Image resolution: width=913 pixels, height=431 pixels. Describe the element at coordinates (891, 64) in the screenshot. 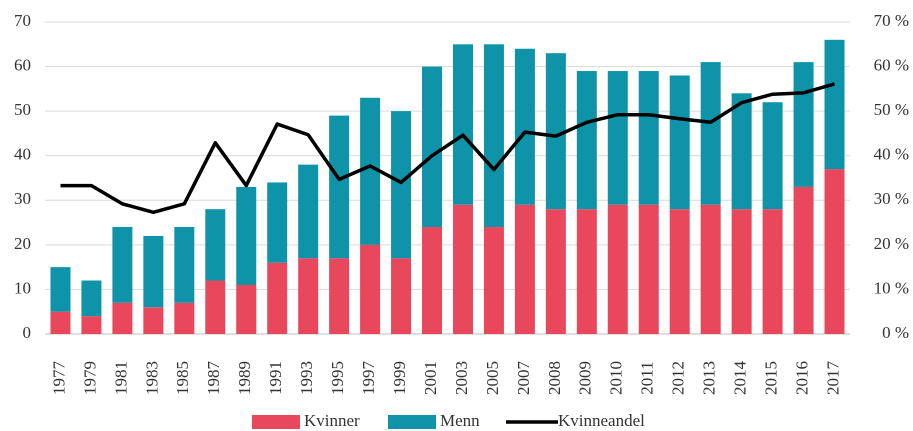

I see `y2-tick-label: 60 %` at that location.